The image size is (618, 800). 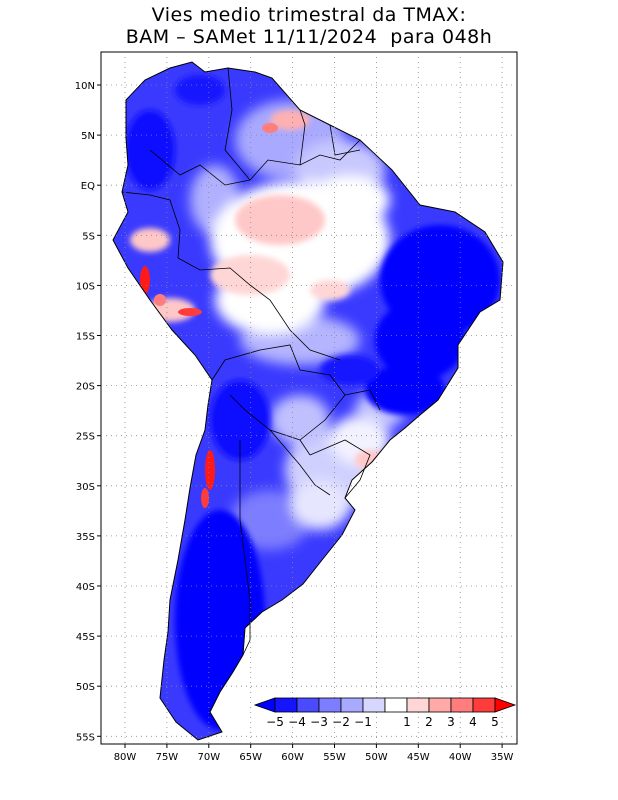 I want to click on lon-tick-label: 55W, so click(x=334, y=757).